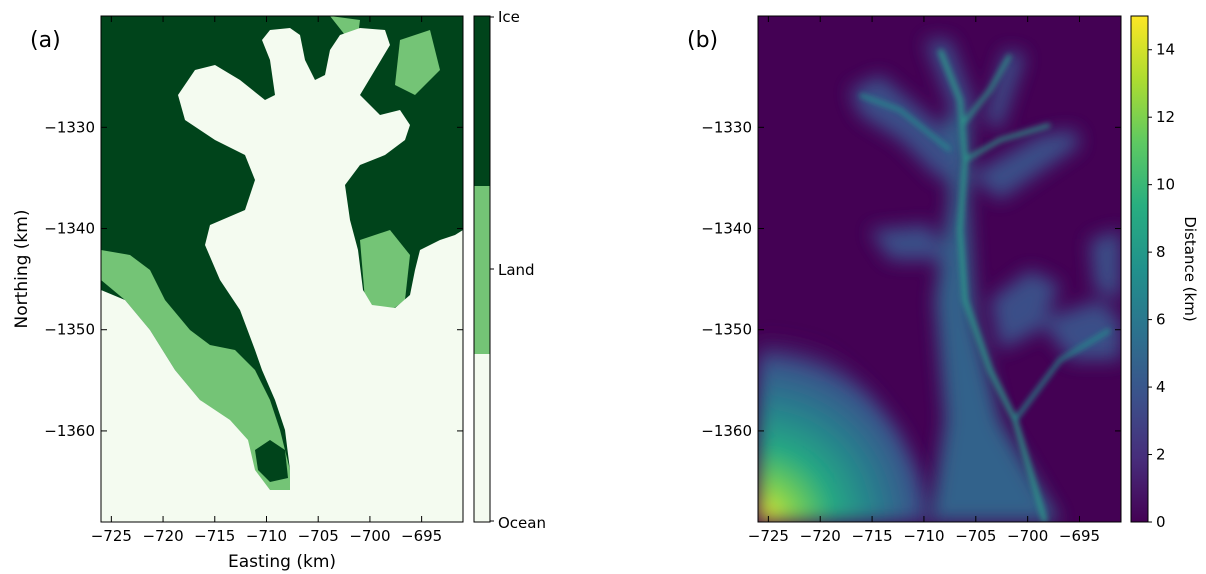  I want to click on colorbar-swatch-ocean, so click(482, 438).